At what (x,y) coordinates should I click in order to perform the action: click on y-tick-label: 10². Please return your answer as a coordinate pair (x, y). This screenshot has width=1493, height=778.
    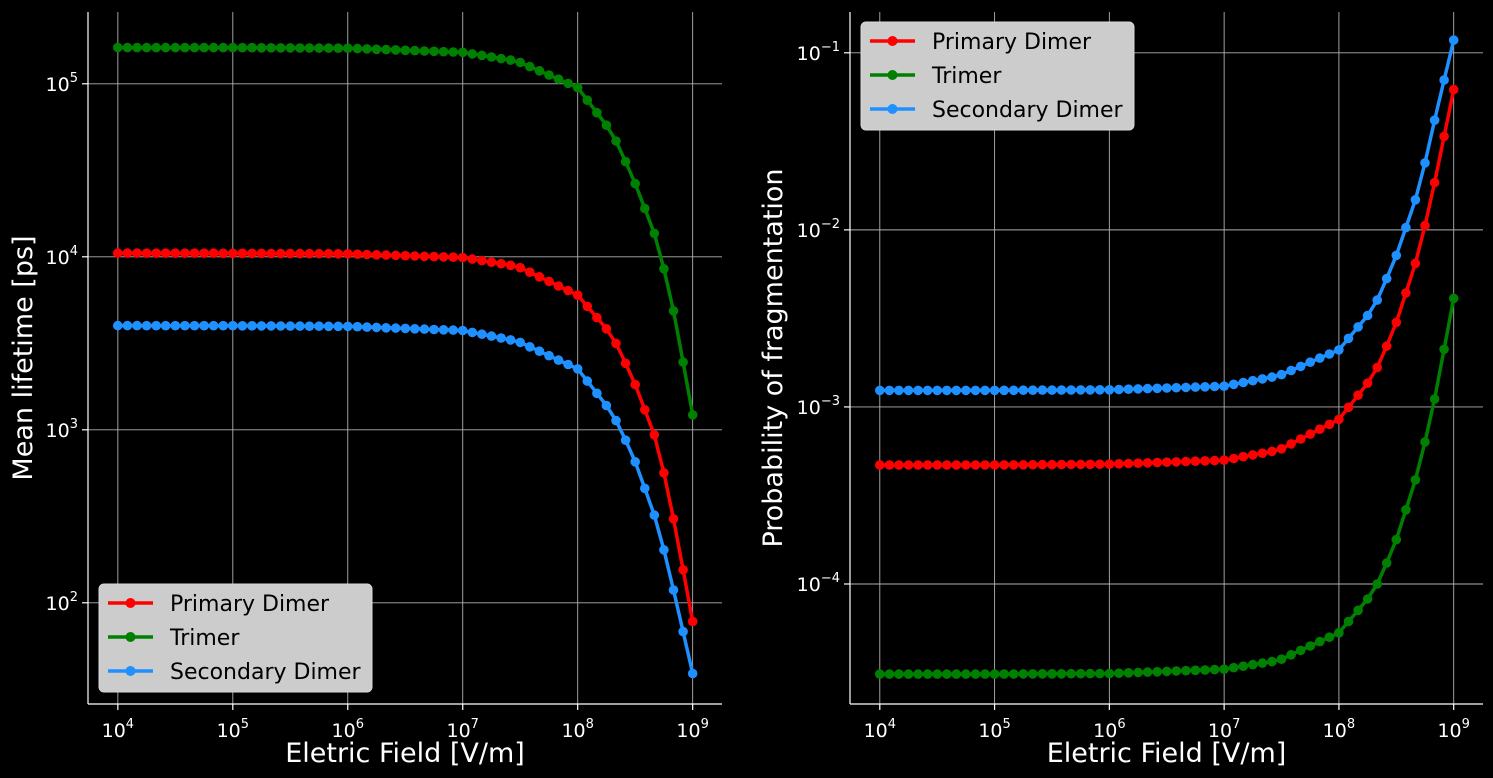
    Looking at the image, I should click on (62, 602).